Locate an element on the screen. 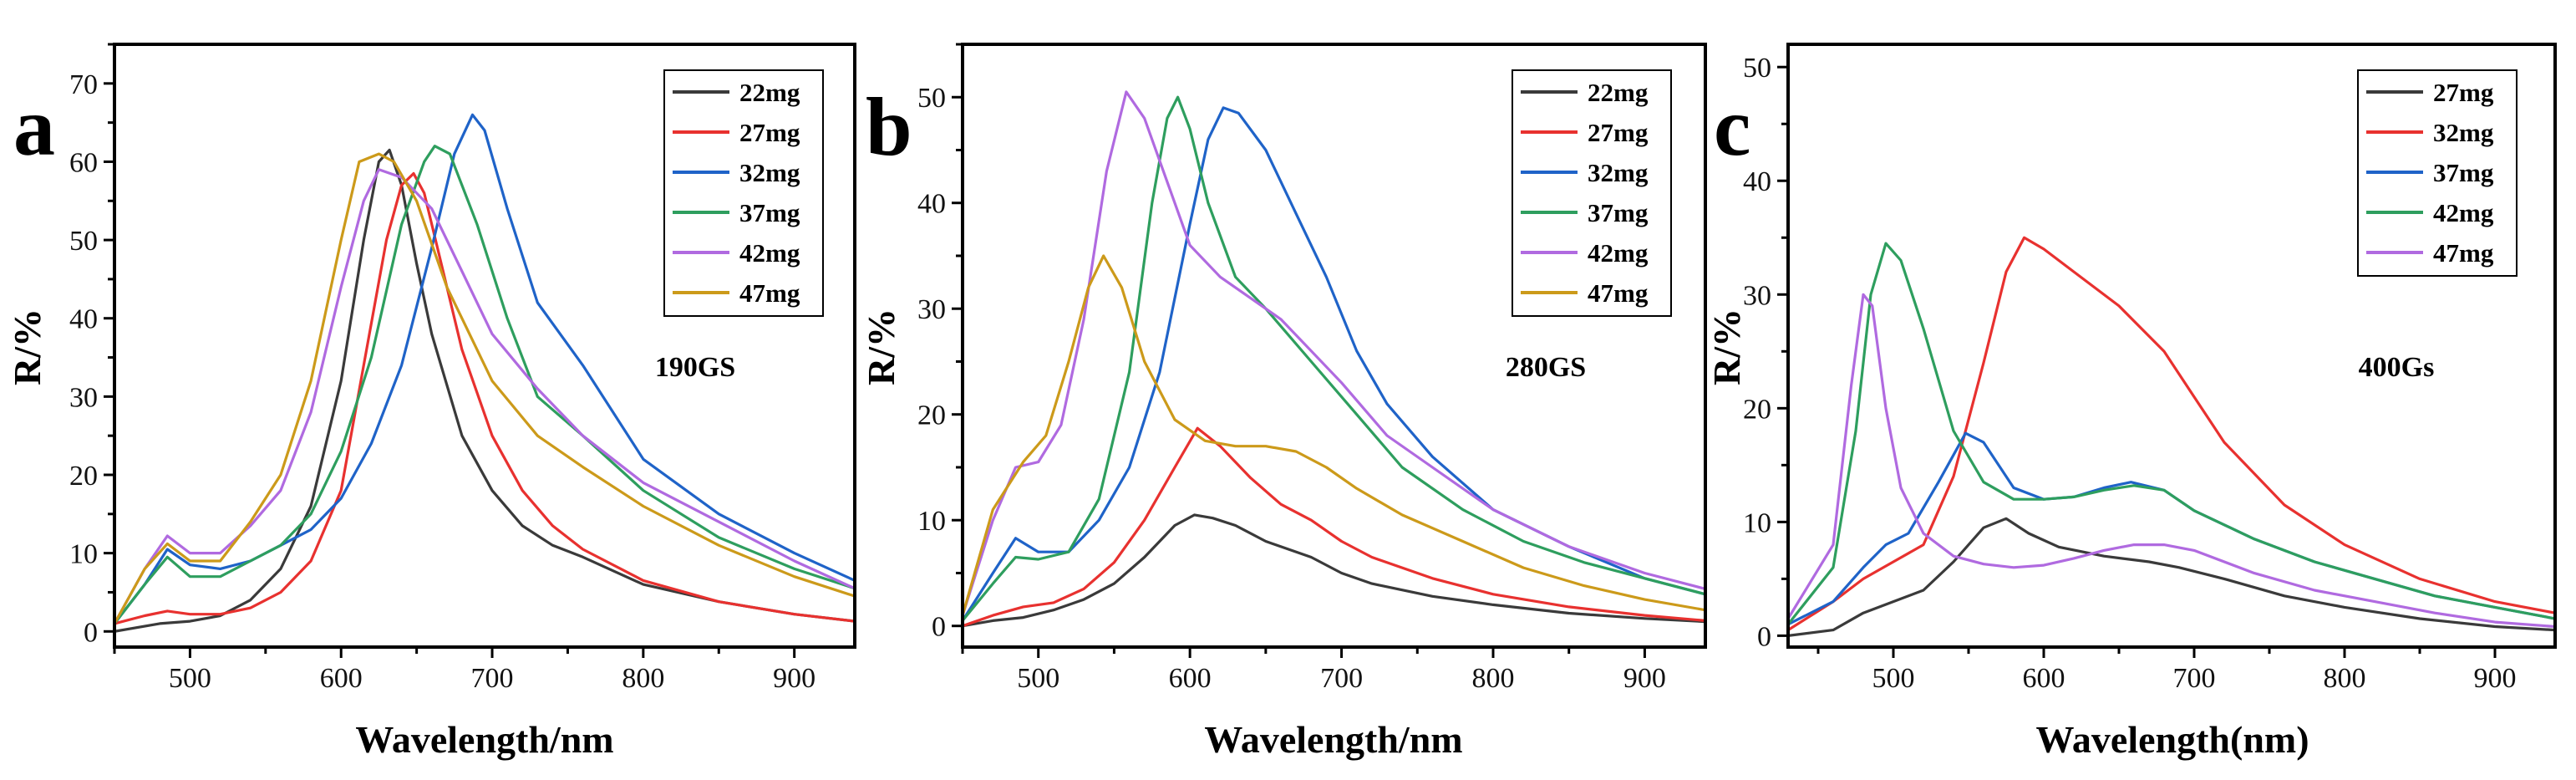 The height and width of the screenshot is (780, 2576). annotation-label: 280GS is located at coordinates (1546, 367).